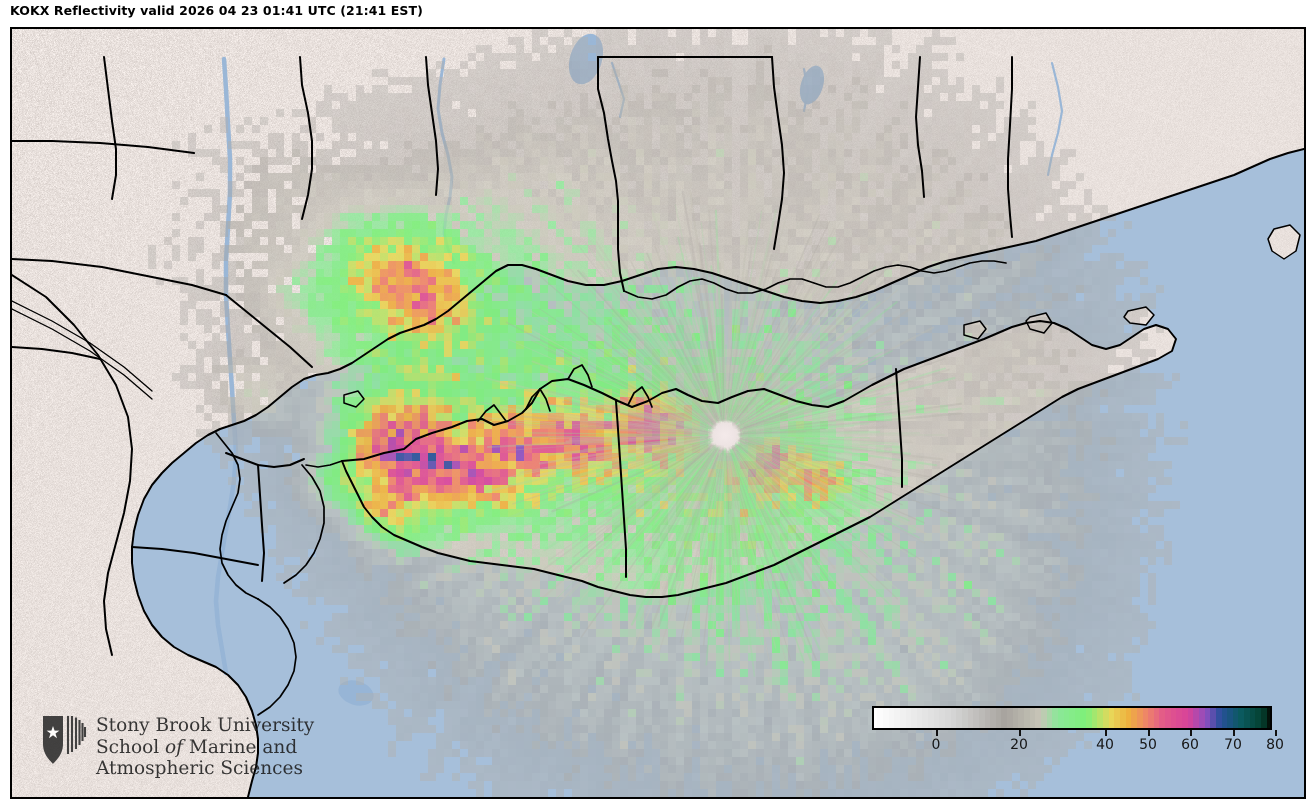 This screenshot has width=1316, height=811. Describe the element at coordinates (205, 725) in the screenshot. I see `logo-line-1: Stony Brook University` at that location.